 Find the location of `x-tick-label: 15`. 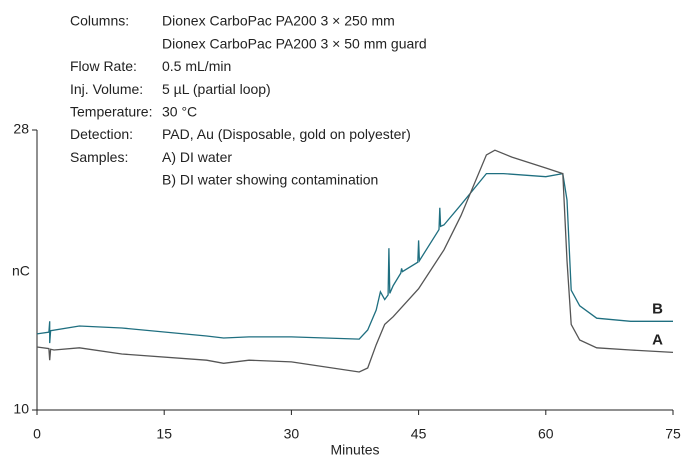

x-tick-label: 15 is located at coordinates (164, 434).